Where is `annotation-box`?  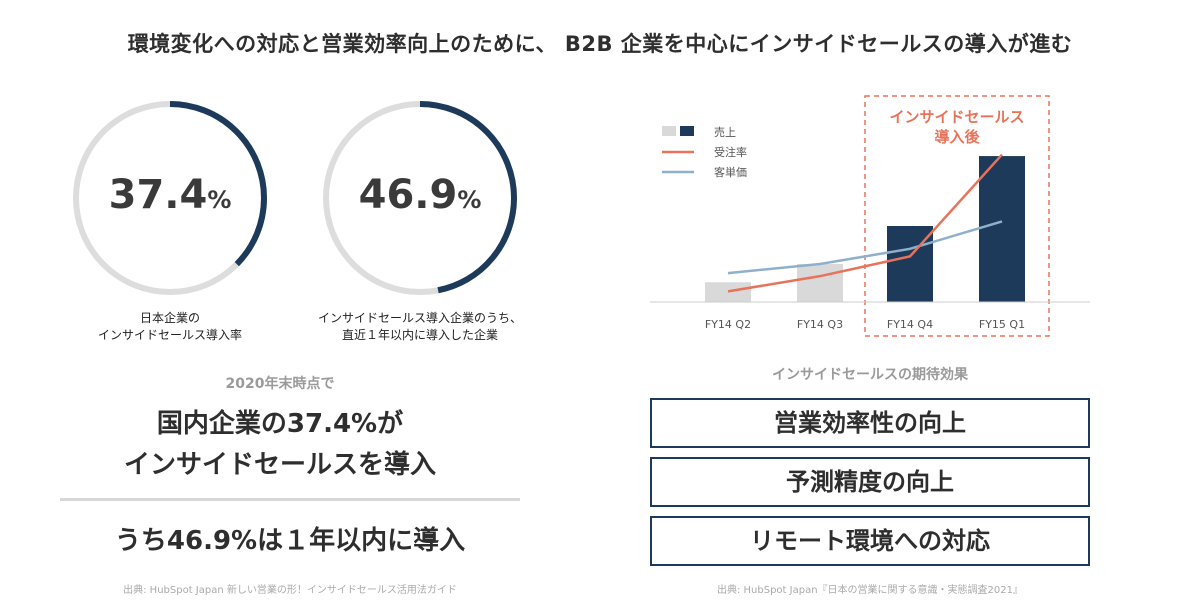 annotation-box is located at coordinates (957, 216).